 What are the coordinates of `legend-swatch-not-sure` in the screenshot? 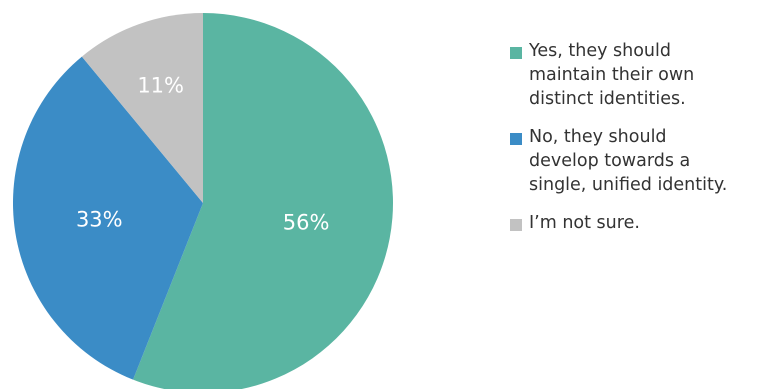 It's located at (516, 225).